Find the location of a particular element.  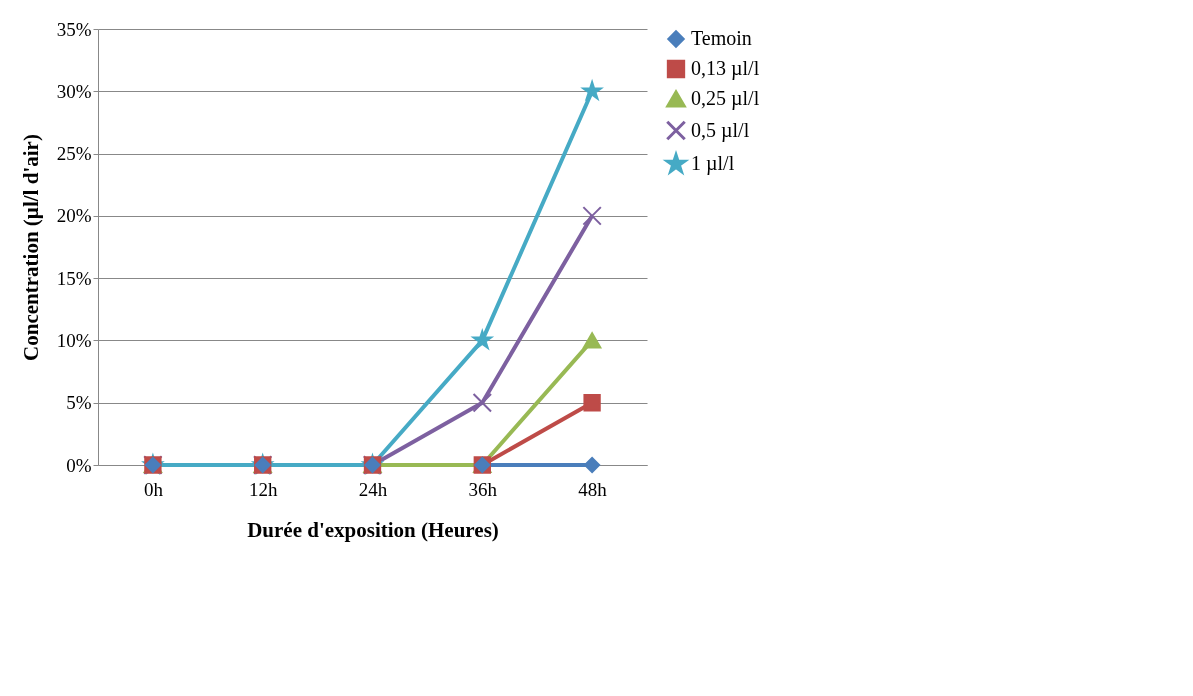

legend-label: 0,13 µl/l is located at coordinates (725, 68).